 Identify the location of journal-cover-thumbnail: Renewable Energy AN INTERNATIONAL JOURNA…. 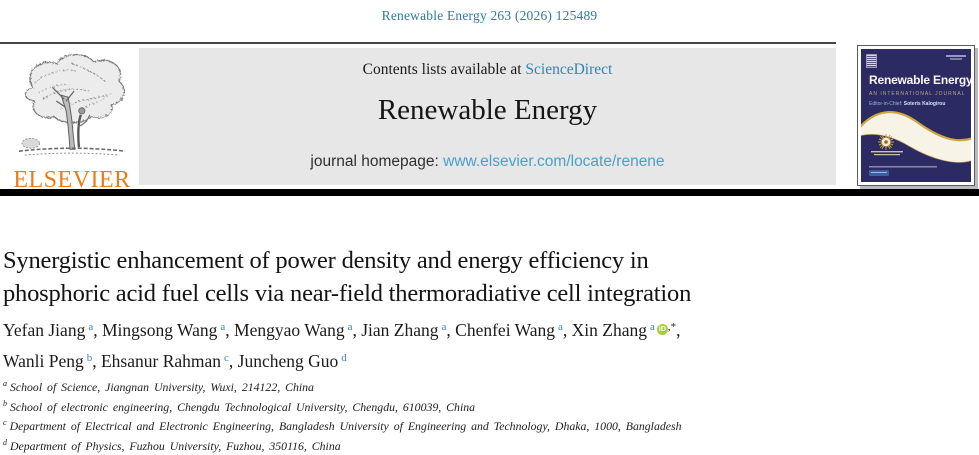
(916, 115).